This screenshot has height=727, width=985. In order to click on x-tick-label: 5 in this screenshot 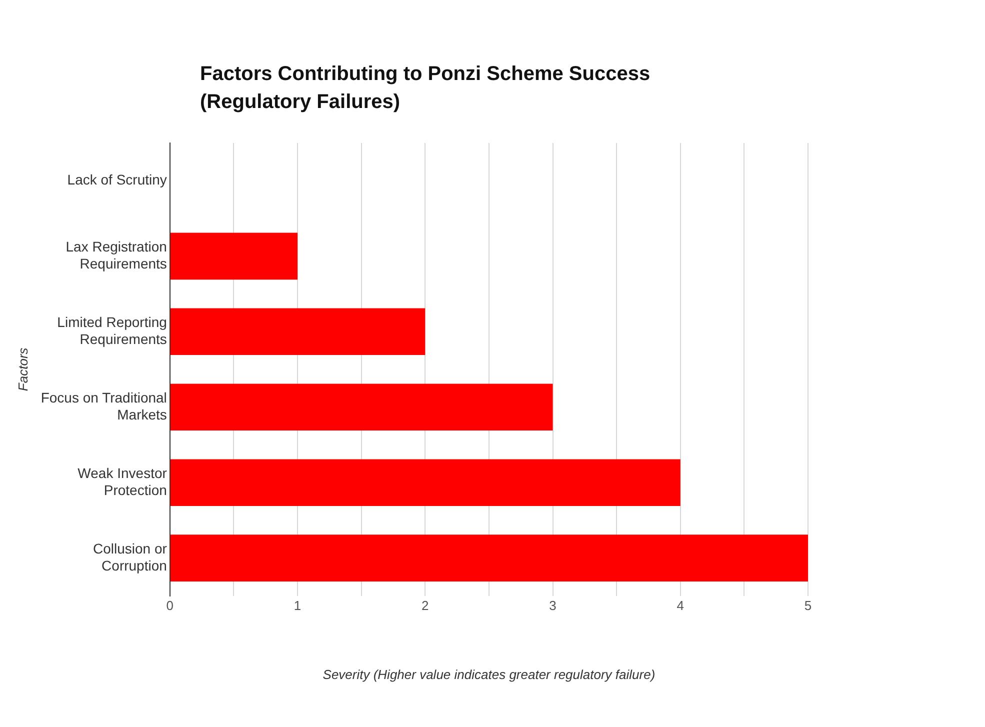, I will do `click(808, 606)`.